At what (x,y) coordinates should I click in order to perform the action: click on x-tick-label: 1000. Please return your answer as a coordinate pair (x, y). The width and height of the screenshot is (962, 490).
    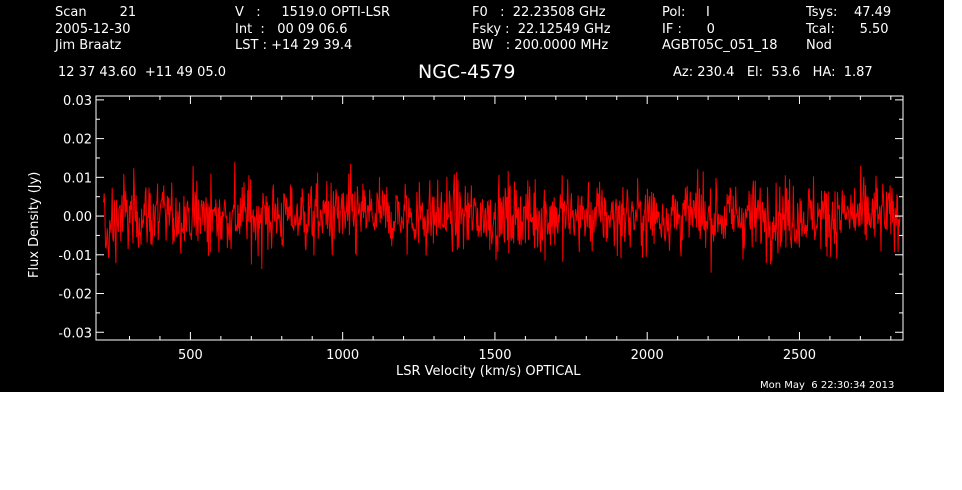
    Looking at the image, I should click on (342, 355).